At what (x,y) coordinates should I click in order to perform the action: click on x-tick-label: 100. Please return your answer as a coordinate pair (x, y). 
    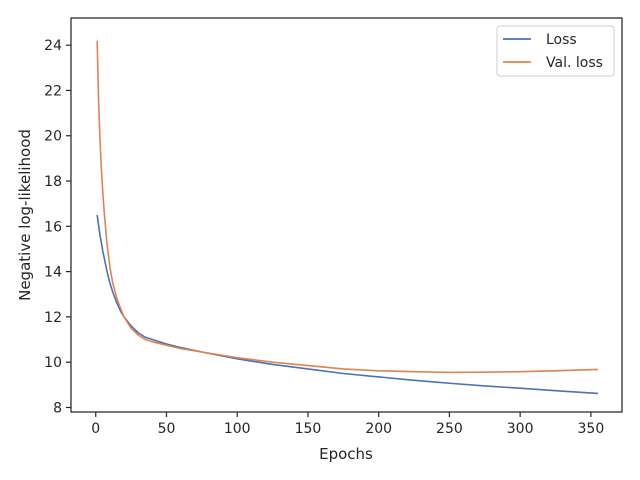
    Looking at the image, I should click on (237, 429).